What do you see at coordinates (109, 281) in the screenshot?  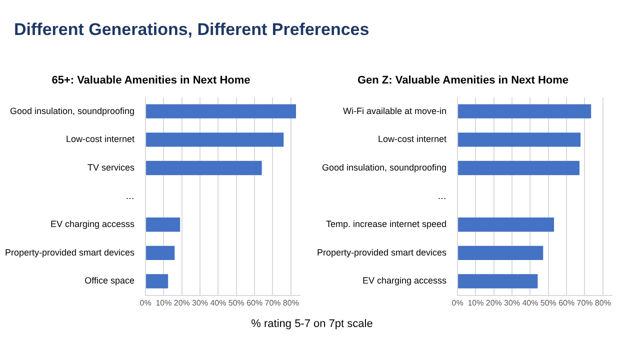 I see `y-tick-label: Office space` at bounding box center [109, 281].